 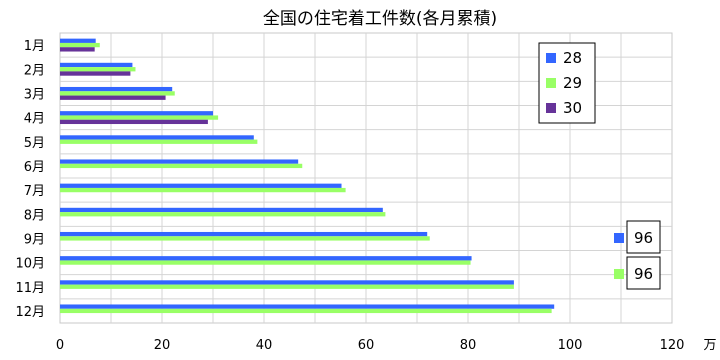 I want to click on x-axis-tick-labels: 0 20 40 60 80 100 120, so click(x=370, y=345).